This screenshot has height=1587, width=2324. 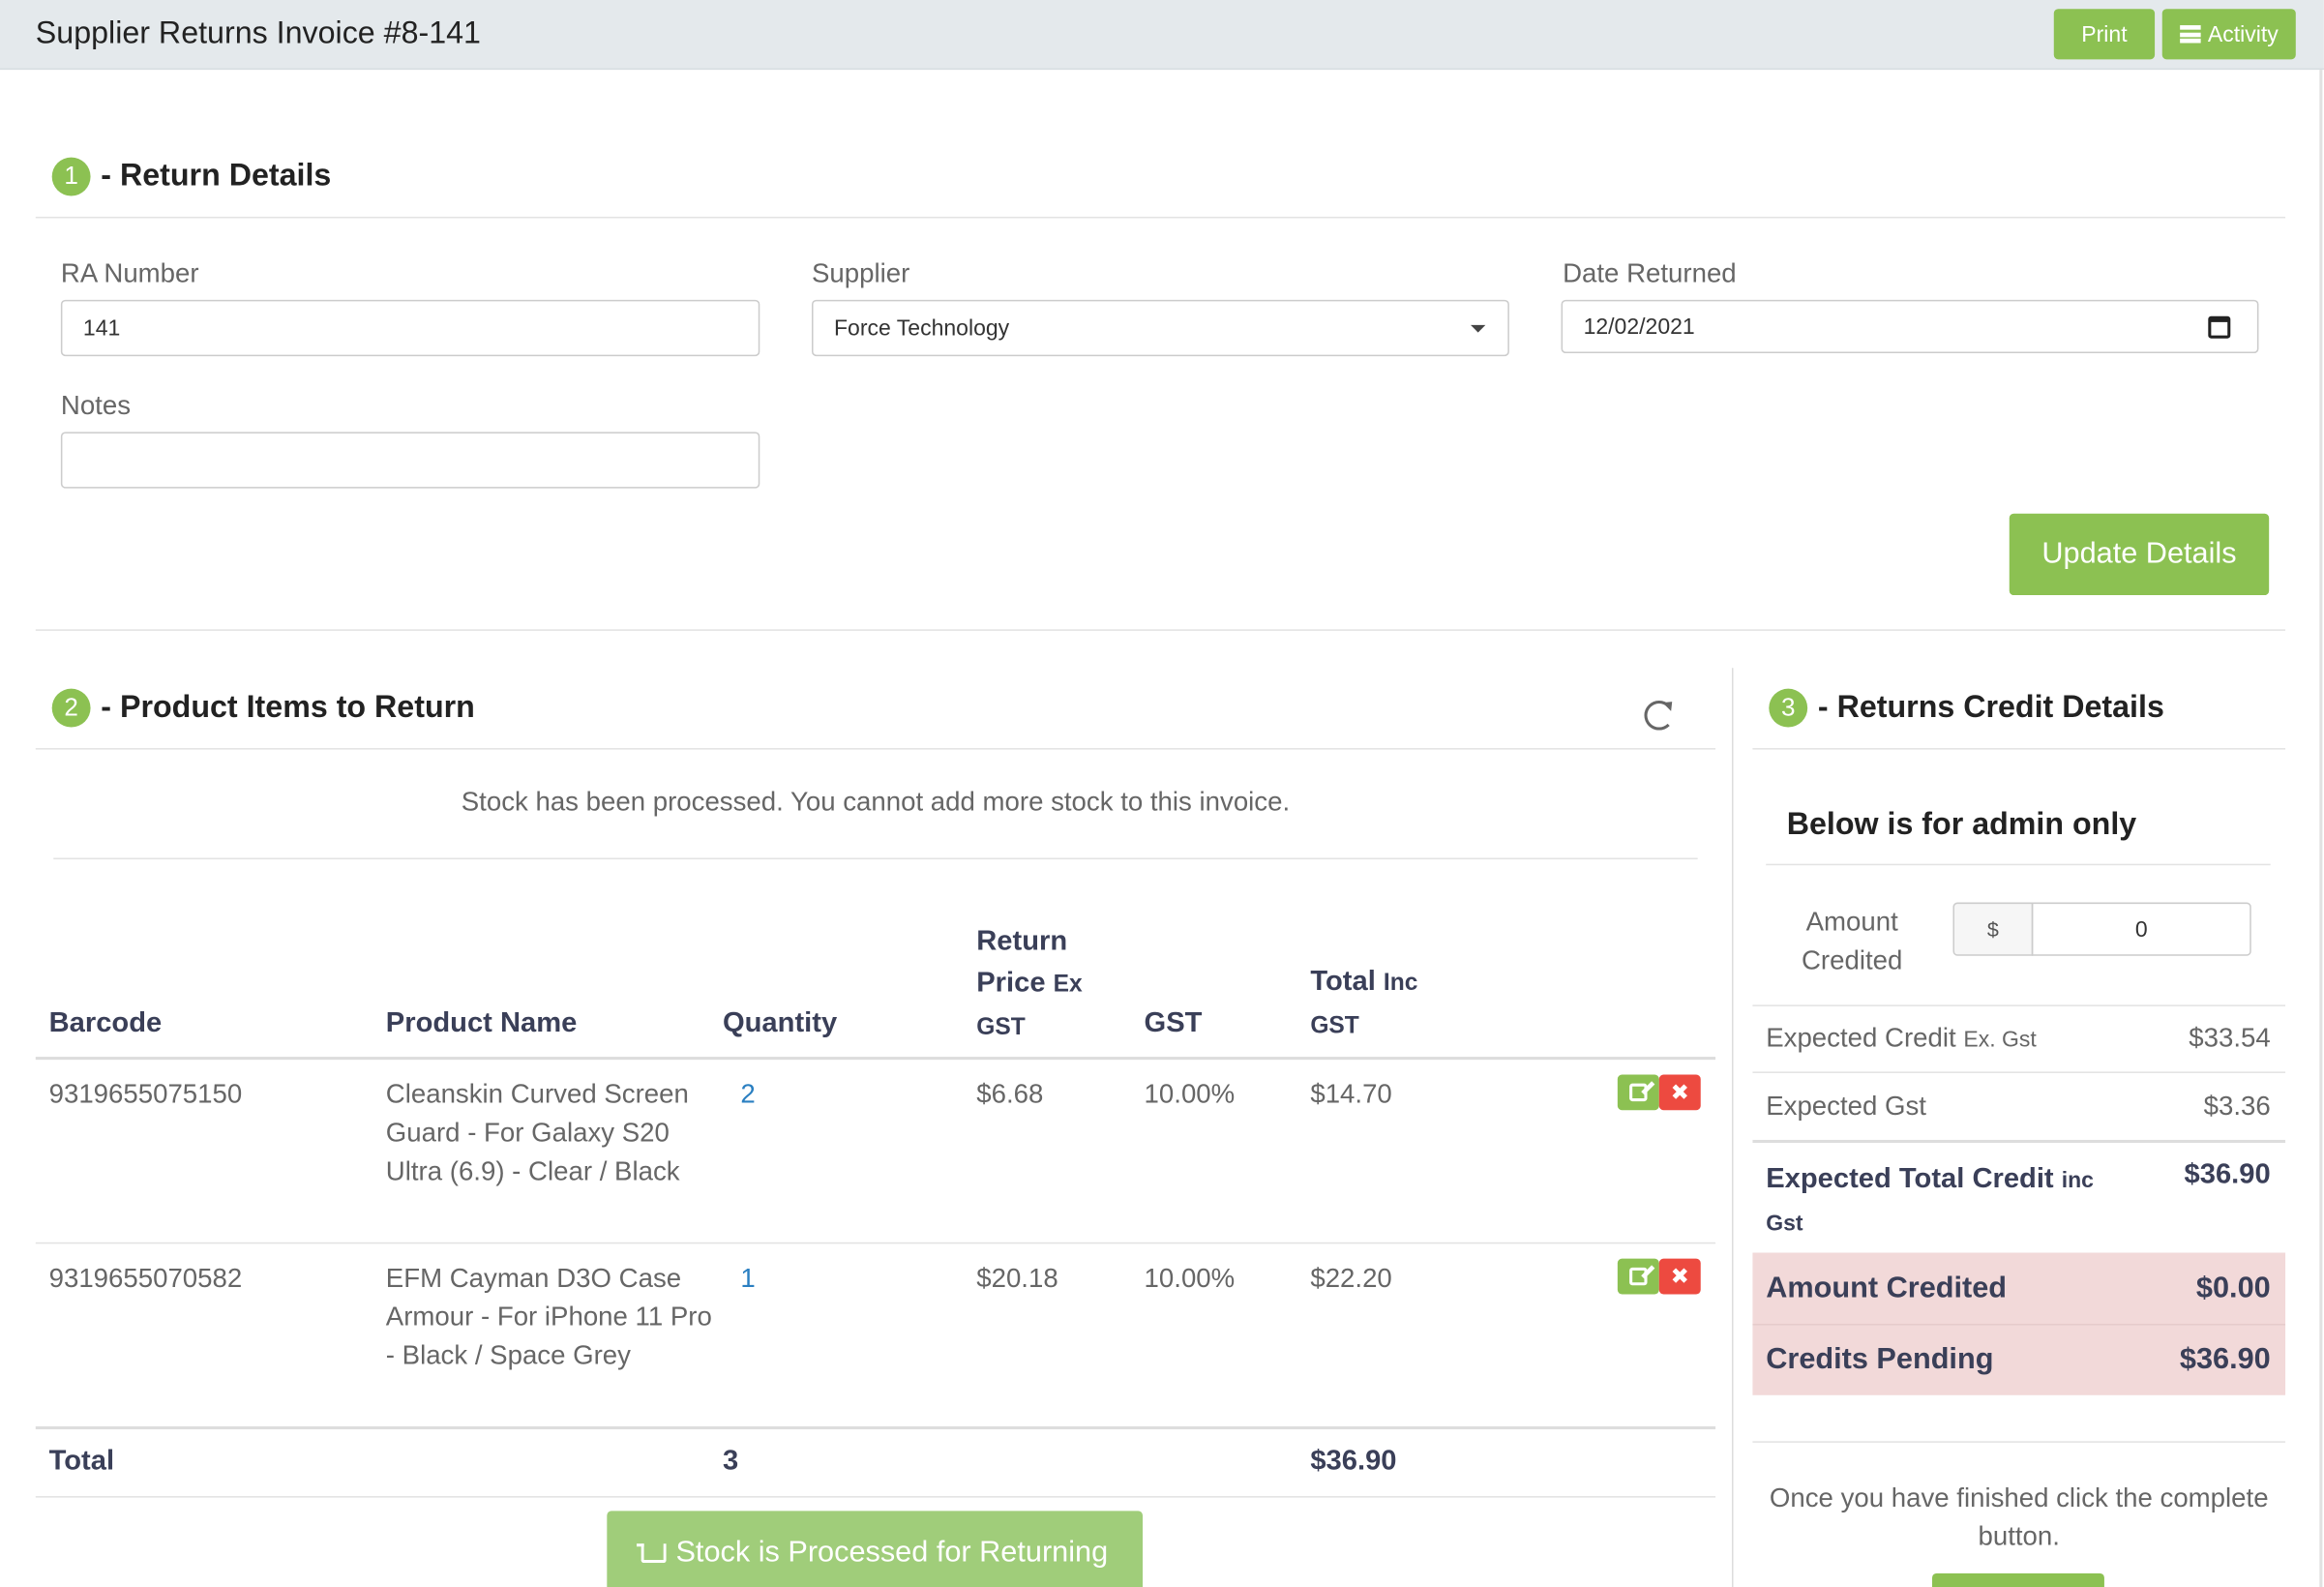 I want to click on expected-gst-value: $3.36, so click(x=2237, y=1106).